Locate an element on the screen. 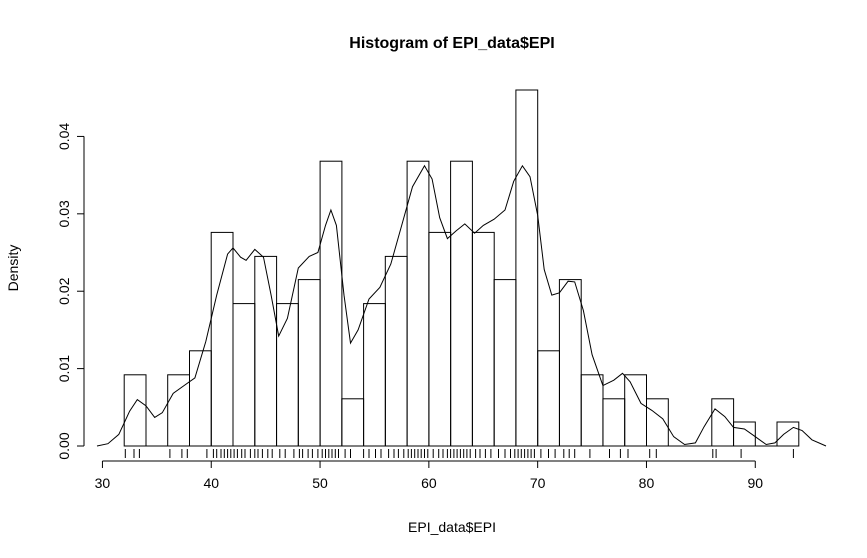  y-tick-label: 0.02 is located at coordinates (64, 290).